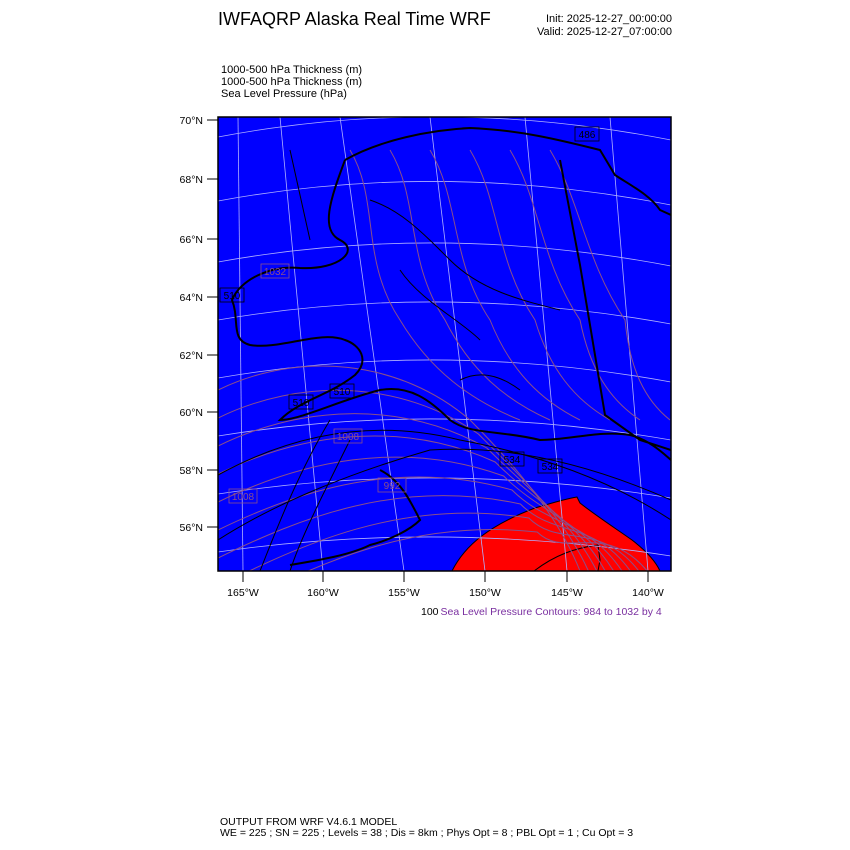  What do you see at coordinates (191, 240) in the screenshot?
I see `lat-tick-label: 66°N` at bounding box center [191, 240].